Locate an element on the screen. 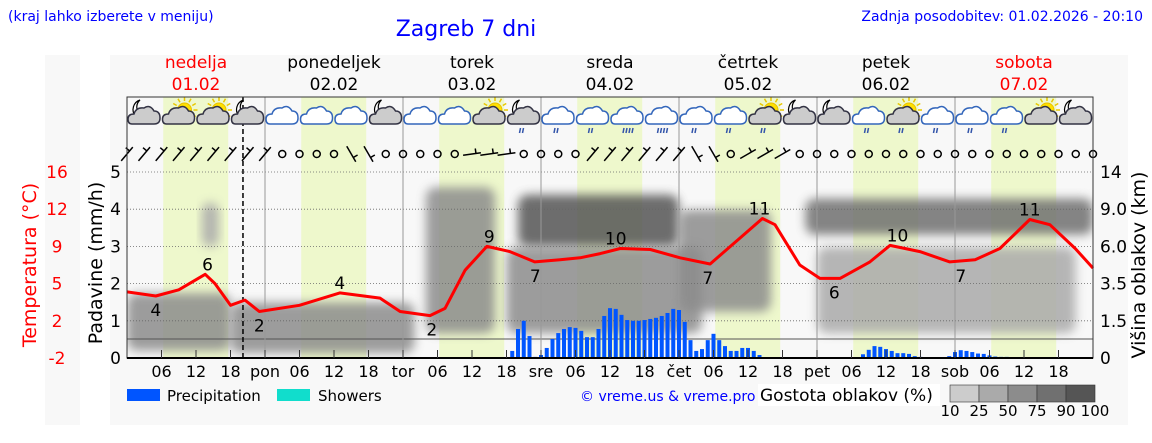 The width and height of the screenshot is (1152, 443). precip-tick: 0 is located at coordinates (115, 359).